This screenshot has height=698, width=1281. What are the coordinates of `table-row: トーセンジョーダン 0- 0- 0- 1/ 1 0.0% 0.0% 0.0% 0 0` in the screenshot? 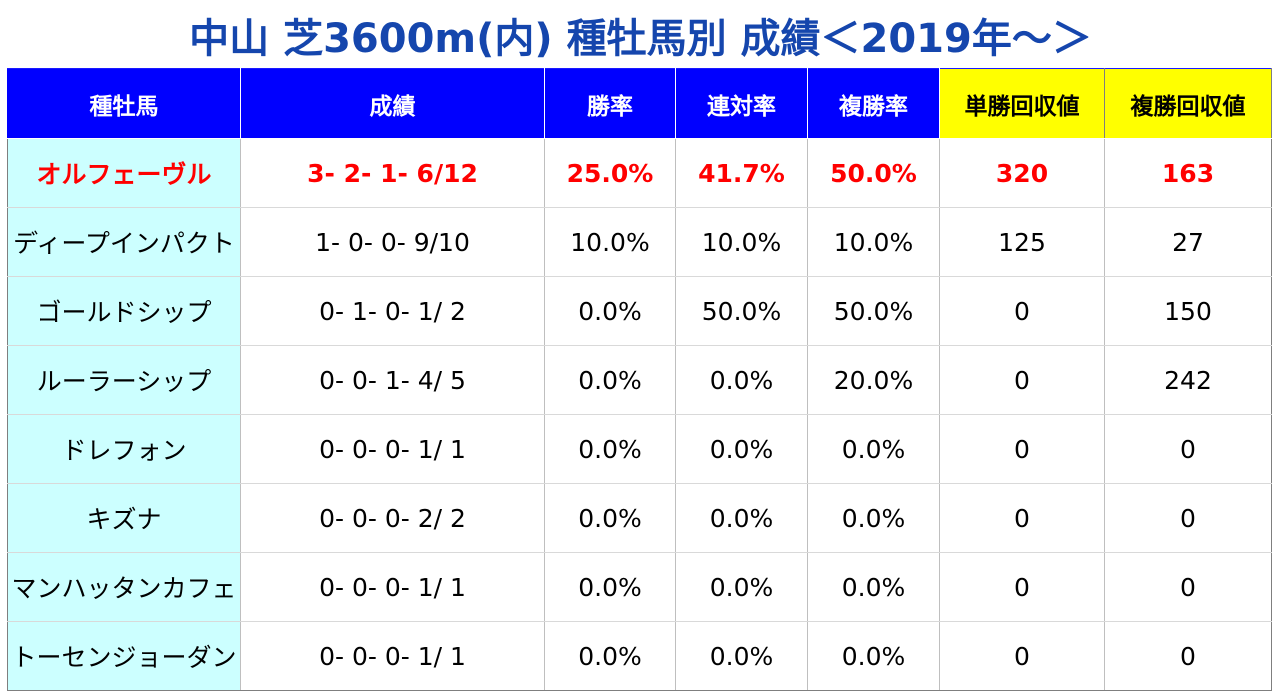 It's located at (639, 656).